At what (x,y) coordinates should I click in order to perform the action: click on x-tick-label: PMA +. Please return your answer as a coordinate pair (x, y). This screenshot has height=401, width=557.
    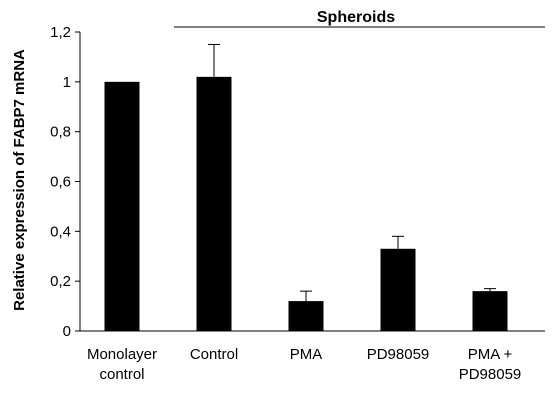
    Looking at the image, I should click on (490, 354).